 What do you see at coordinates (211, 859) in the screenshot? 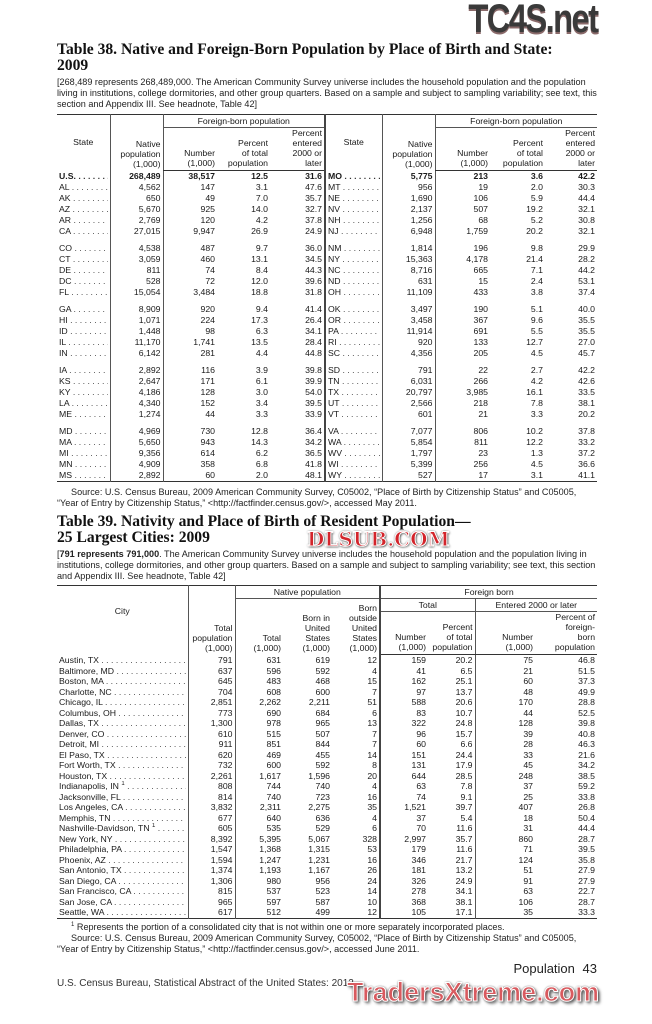
I see `cell-total-population: 1,594` at bounding box center [211, 859].